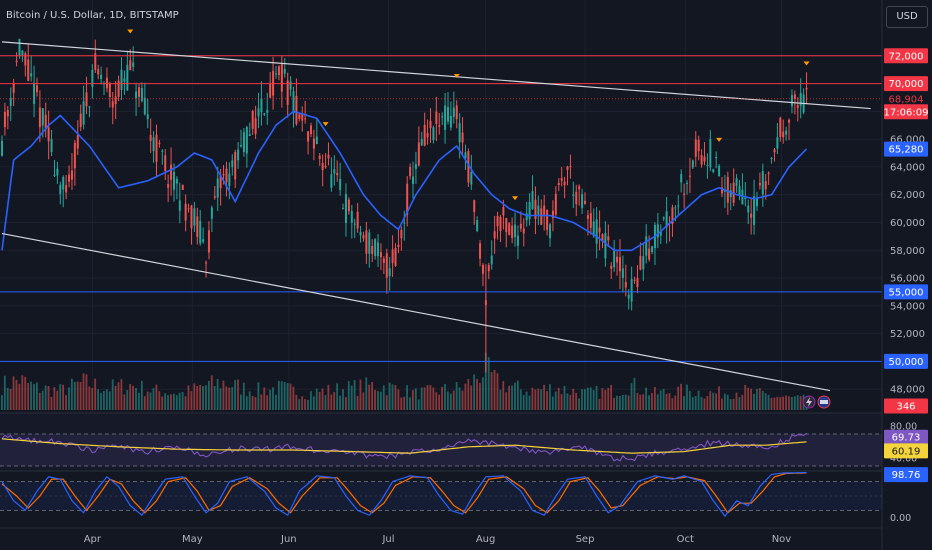 The height and width of the screenshot is (550, 932). Describe the element at coordinates (907, 17) in the screenshot. I see `currency-button: USD` at that location.